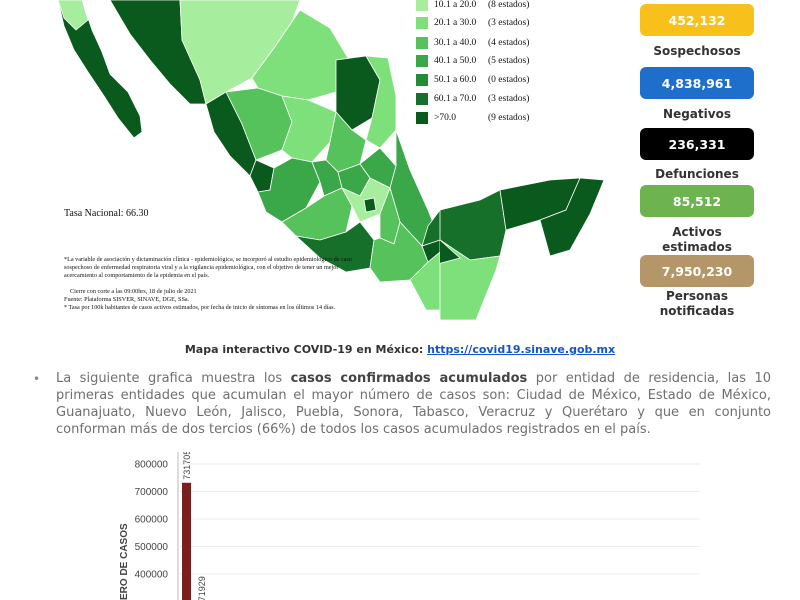 The height and width of the screenshot is (600, 800). Describe the element at coordinates (73, 15) in the screenshot. I see `map-region-baja-north` at that location.